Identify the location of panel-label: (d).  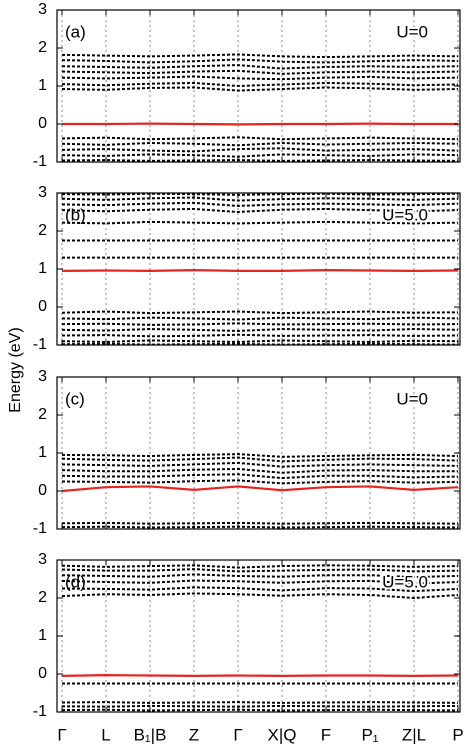
(75, 581).